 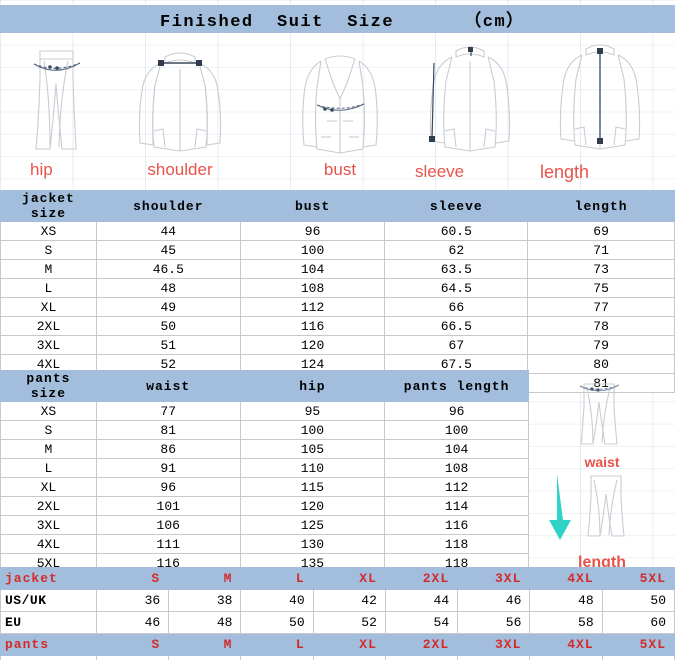 What do you see at coordinates (168, 250) in the screenshot?
I see `jacket-shoulder-cell: 45` at bounding box center [168, 250].